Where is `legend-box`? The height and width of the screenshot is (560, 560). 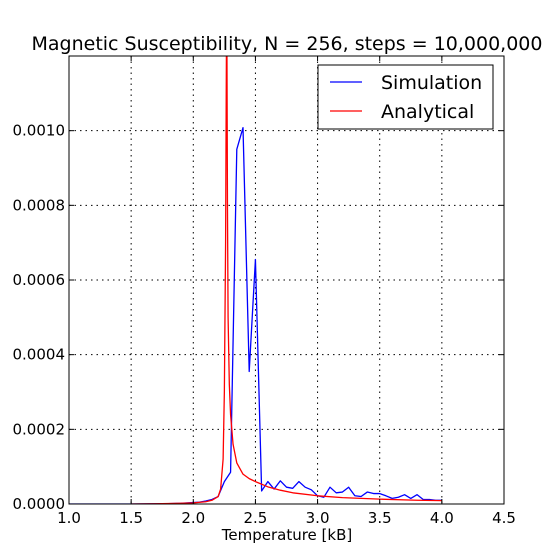 legend-box is located at coordinates (405, 97).